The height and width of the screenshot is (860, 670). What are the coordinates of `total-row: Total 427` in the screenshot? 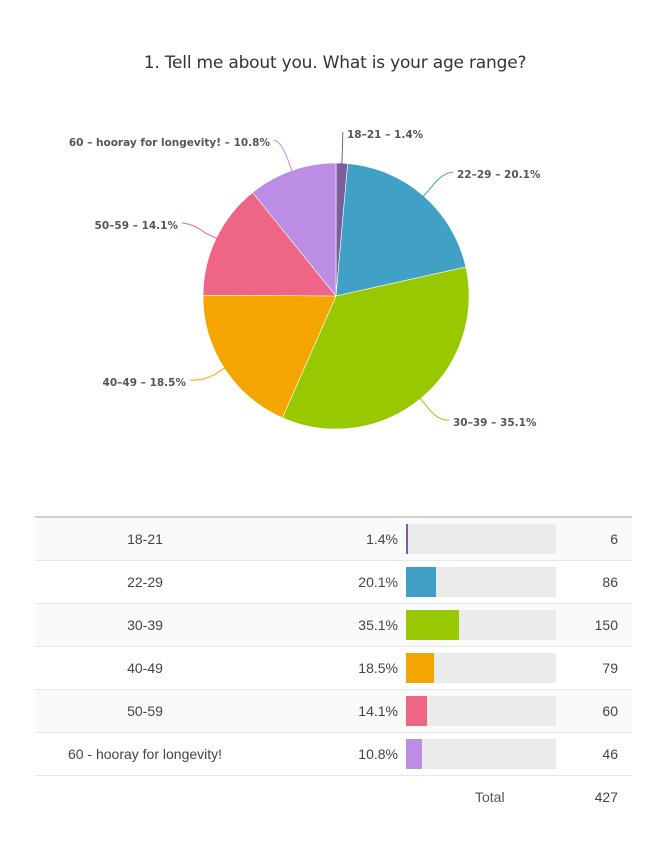 It's located at (333, 797).